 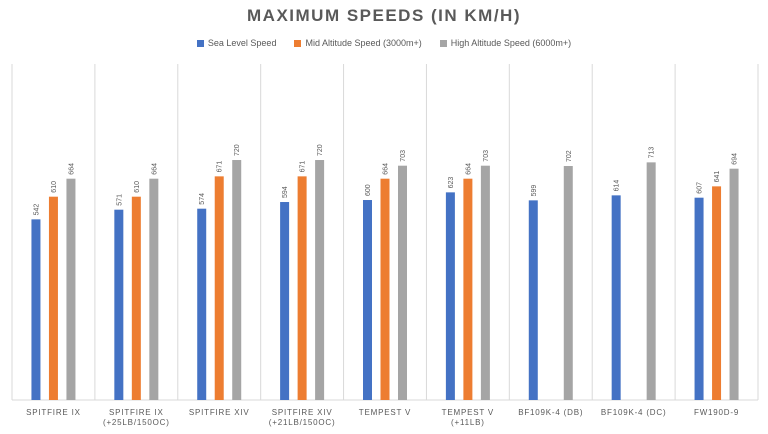 I want to click on legend-item-high-altitude: High Altitude Speed (6000m+), so click(x=505, y=43).